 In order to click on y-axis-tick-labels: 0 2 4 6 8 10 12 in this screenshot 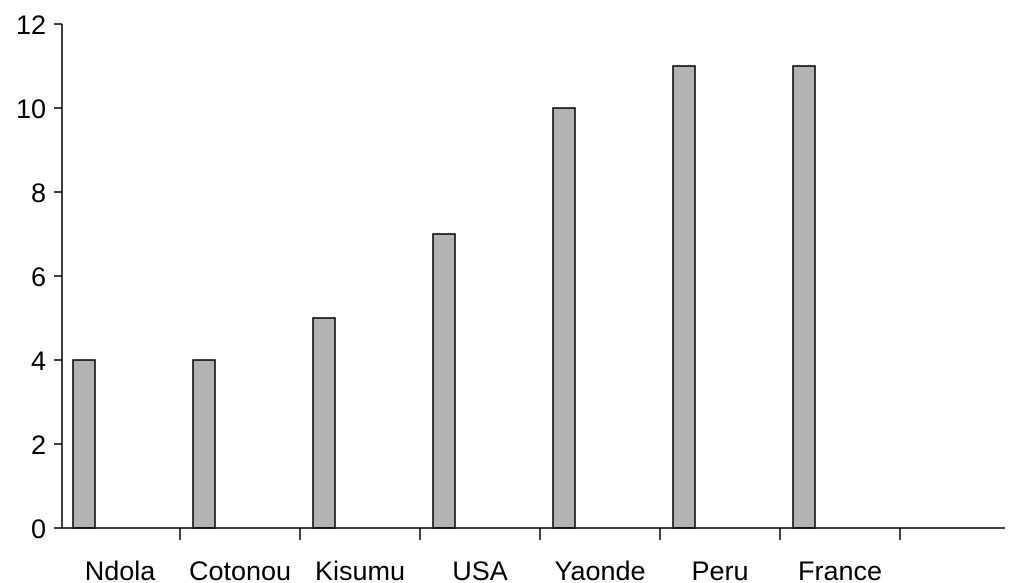, I will do `click(31, 277)`.